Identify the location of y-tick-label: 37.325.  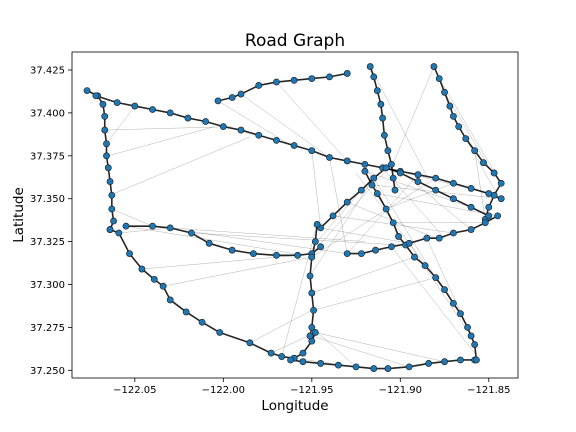
(47, 242).